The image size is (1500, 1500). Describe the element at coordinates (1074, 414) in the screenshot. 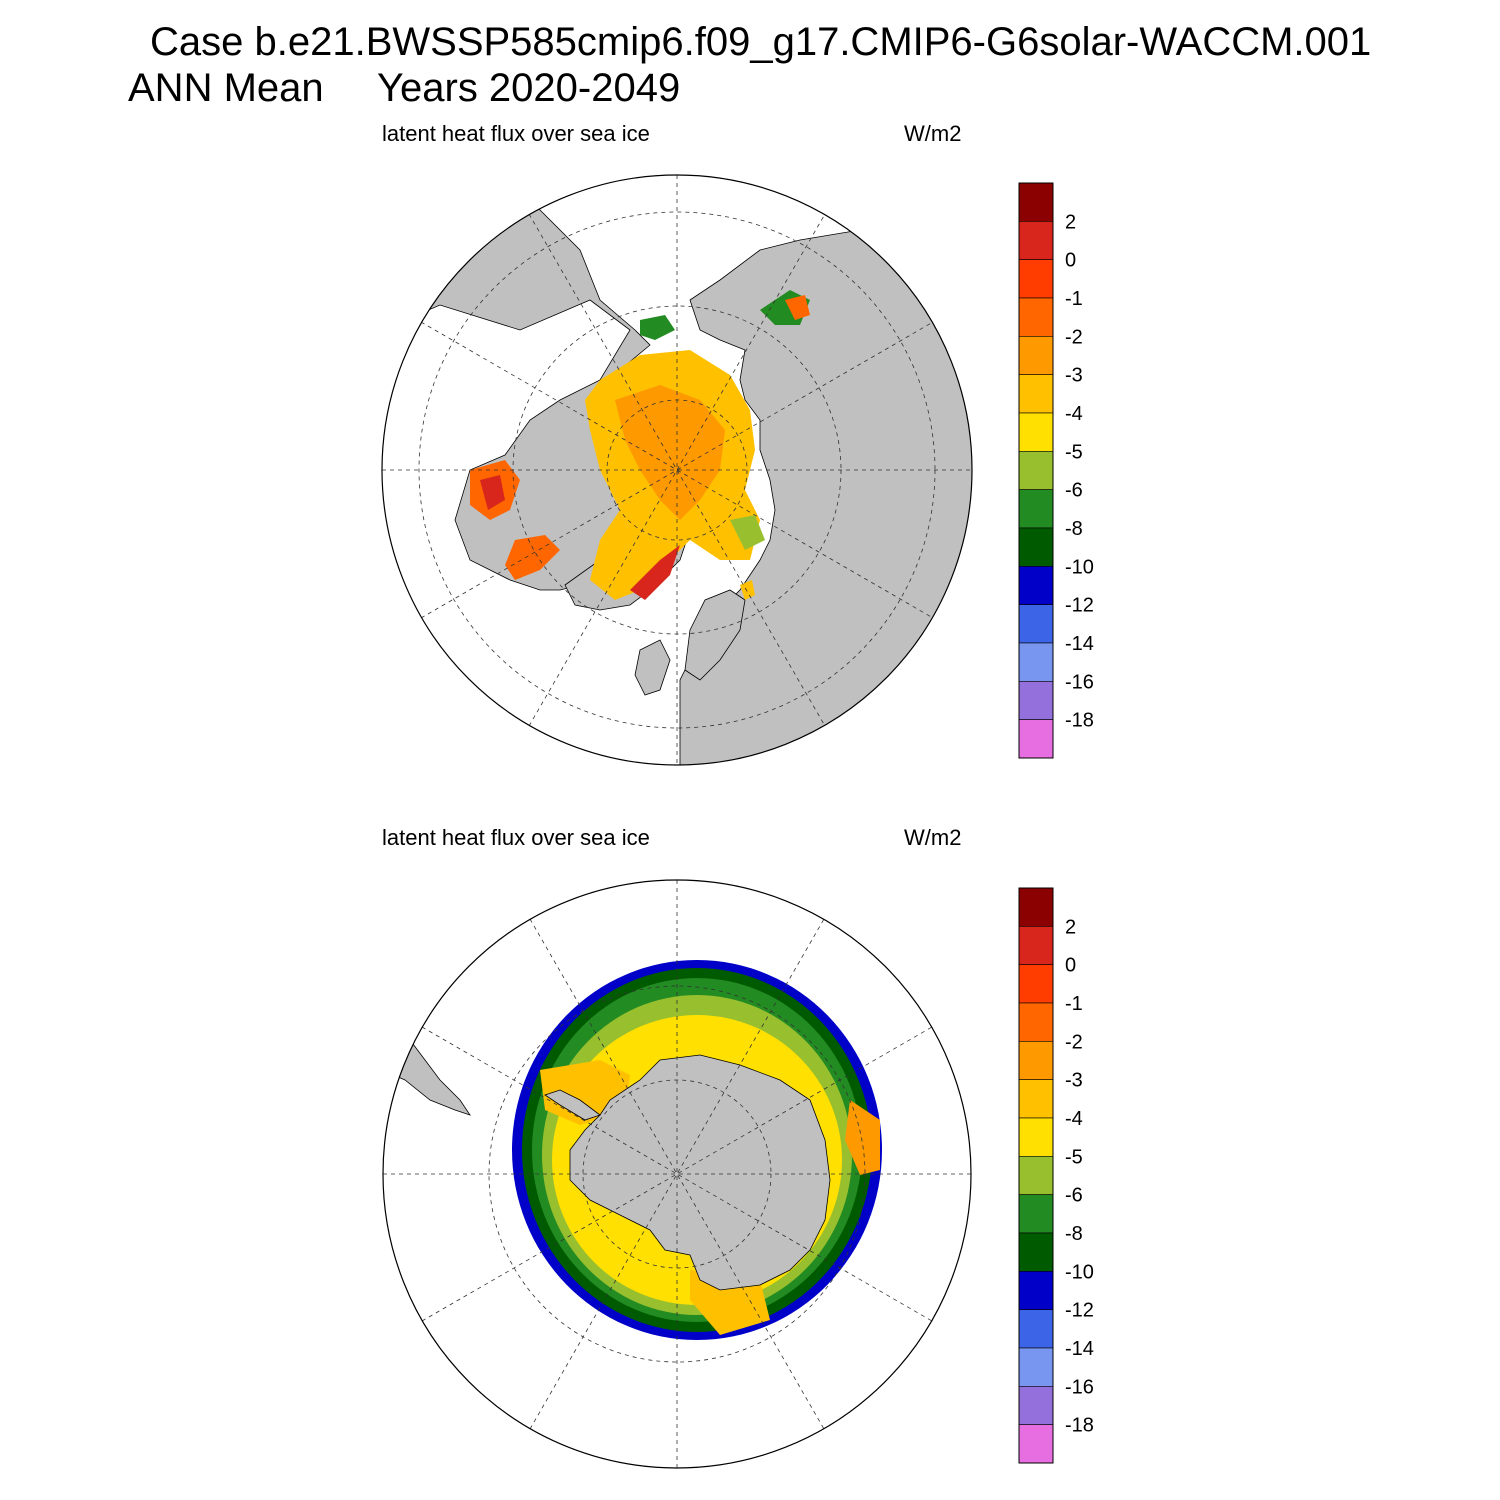

I see `nh-colorbar-tick-label: -4` at that location.